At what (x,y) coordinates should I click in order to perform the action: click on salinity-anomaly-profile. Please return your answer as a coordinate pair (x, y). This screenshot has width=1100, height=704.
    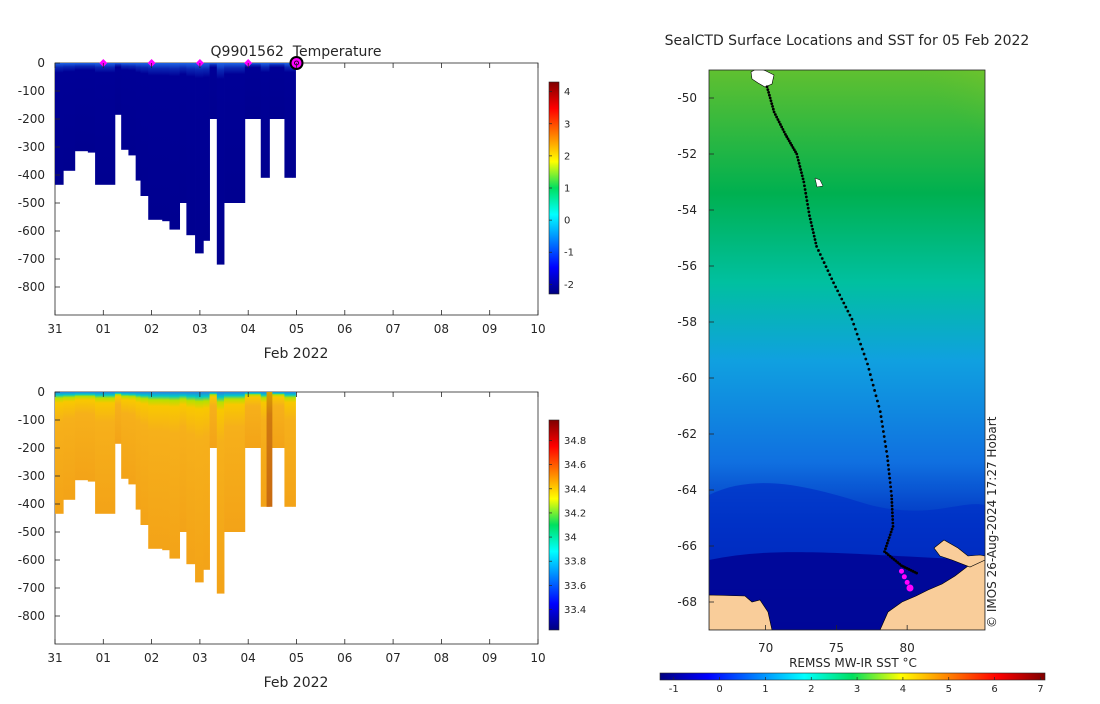
    Looking at the image, I should click on (269, 449).